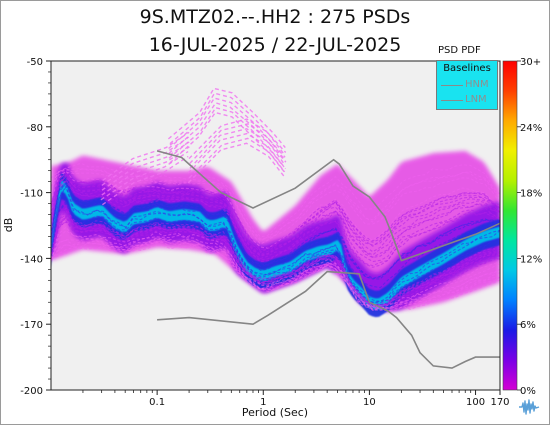 The height and width of the screenshot is (425, 550). What do you see at coordinates (31, 391) in the screenshot?
I see `y-tick-label: -200` at bounding box center [31, 391].